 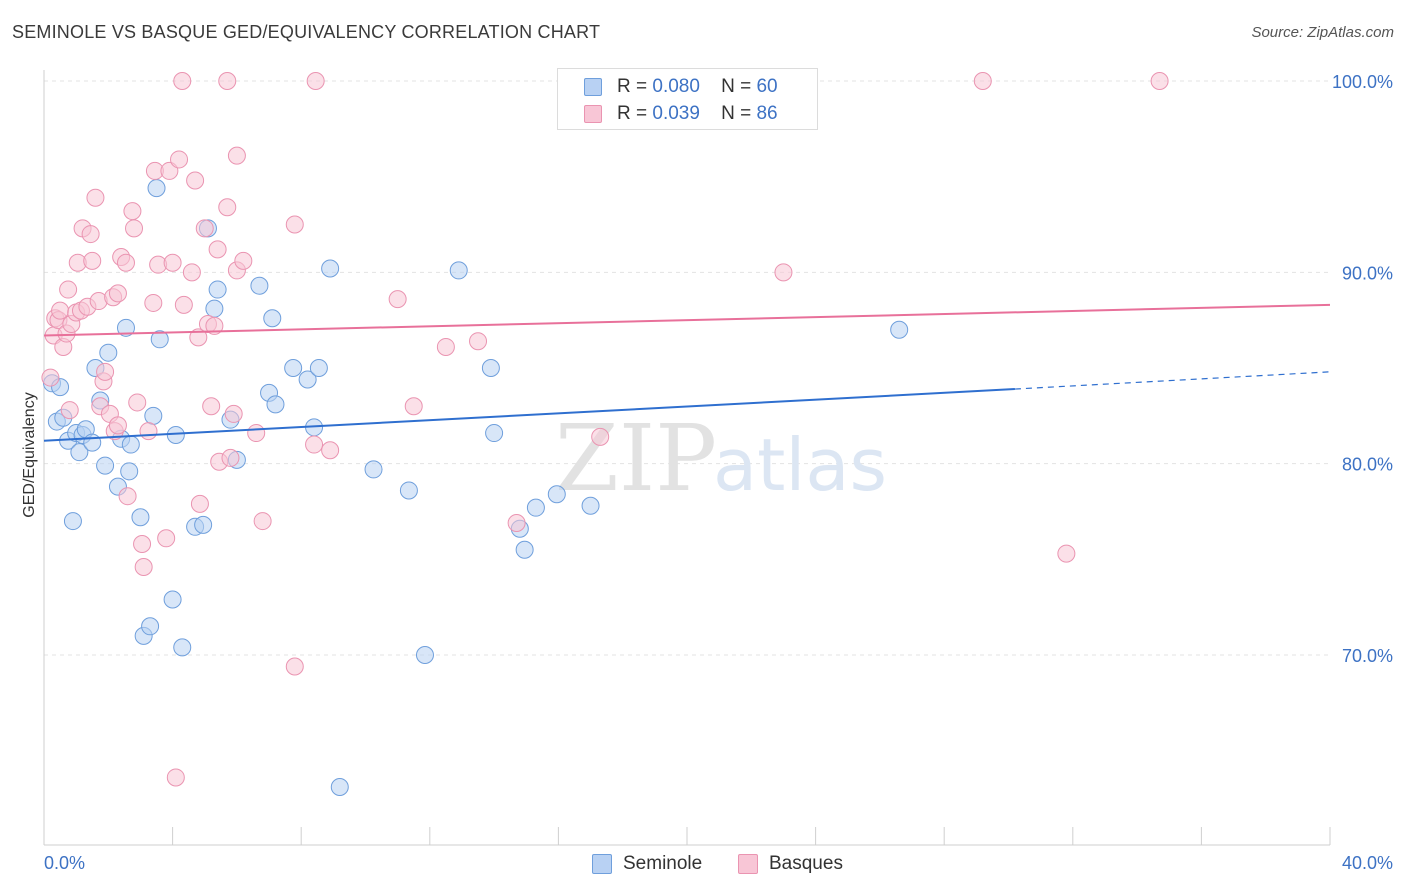 What do you see at coordinates (64, 863) in the screenshot?
I see `x-tick-label: 0.0%` at bounding box center [64, 863].